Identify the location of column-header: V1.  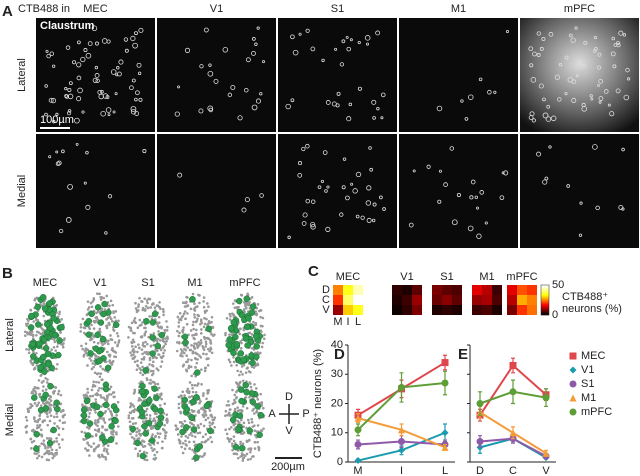
(99, 283).